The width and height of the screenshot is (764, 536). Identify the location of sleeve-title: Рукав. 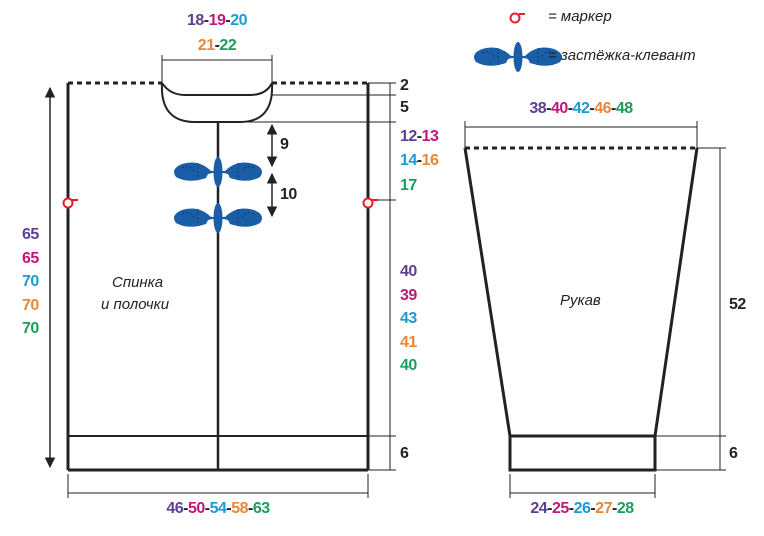
(580, 300).